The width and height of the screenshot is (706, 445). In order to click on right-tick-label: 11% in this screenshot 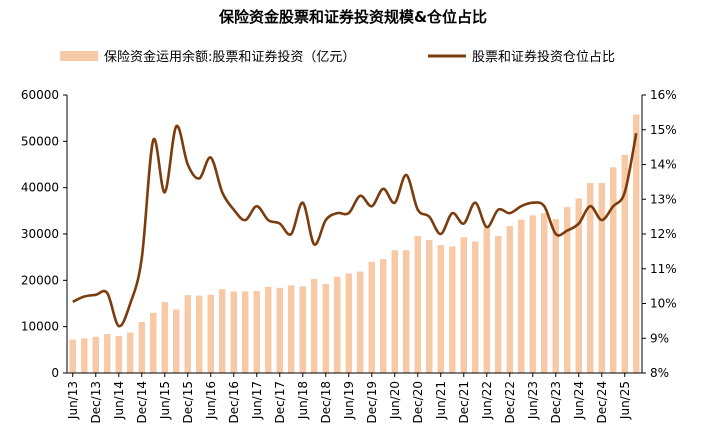, I will do `click(663, 269)`.